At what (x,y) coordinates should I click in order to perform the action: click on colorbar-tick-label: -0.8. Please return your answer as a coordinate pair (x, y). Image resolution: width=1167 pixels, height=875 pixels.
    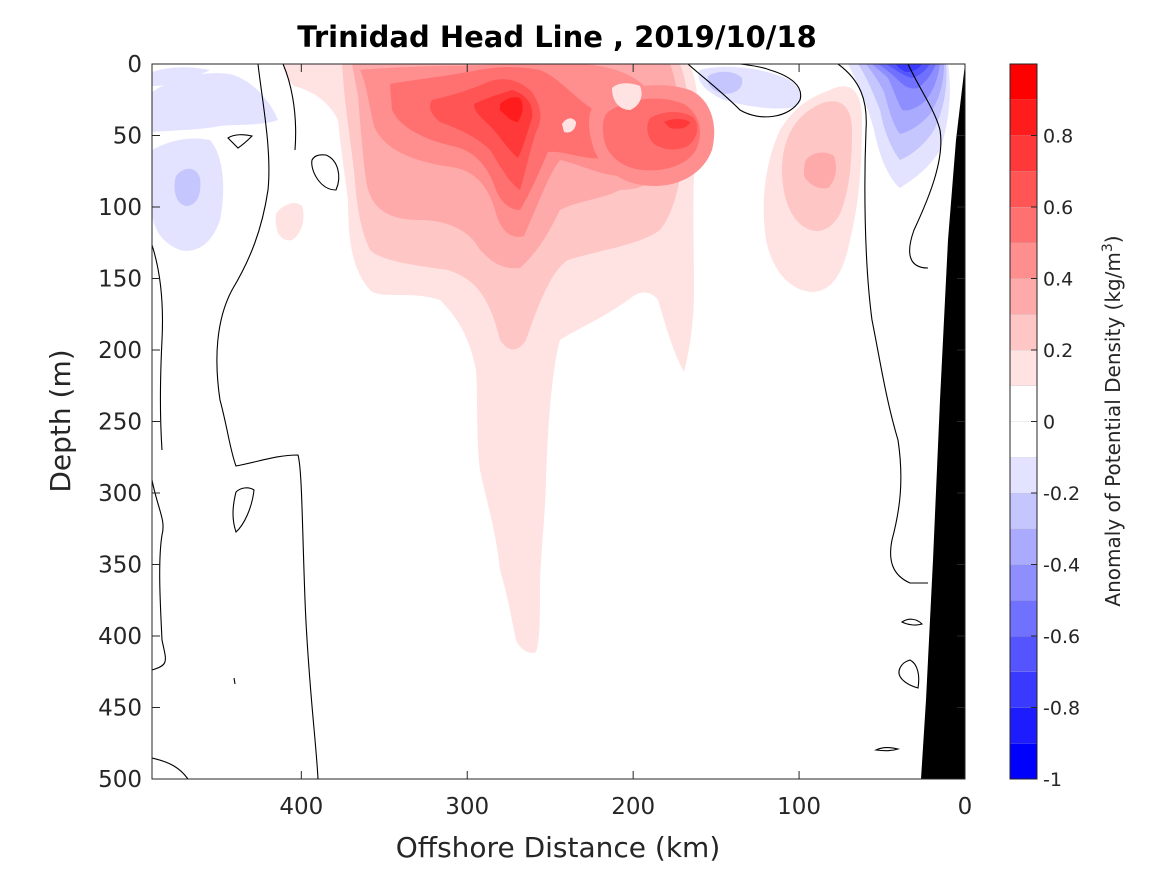
    Looking at the image, I should click on (1061, 709).